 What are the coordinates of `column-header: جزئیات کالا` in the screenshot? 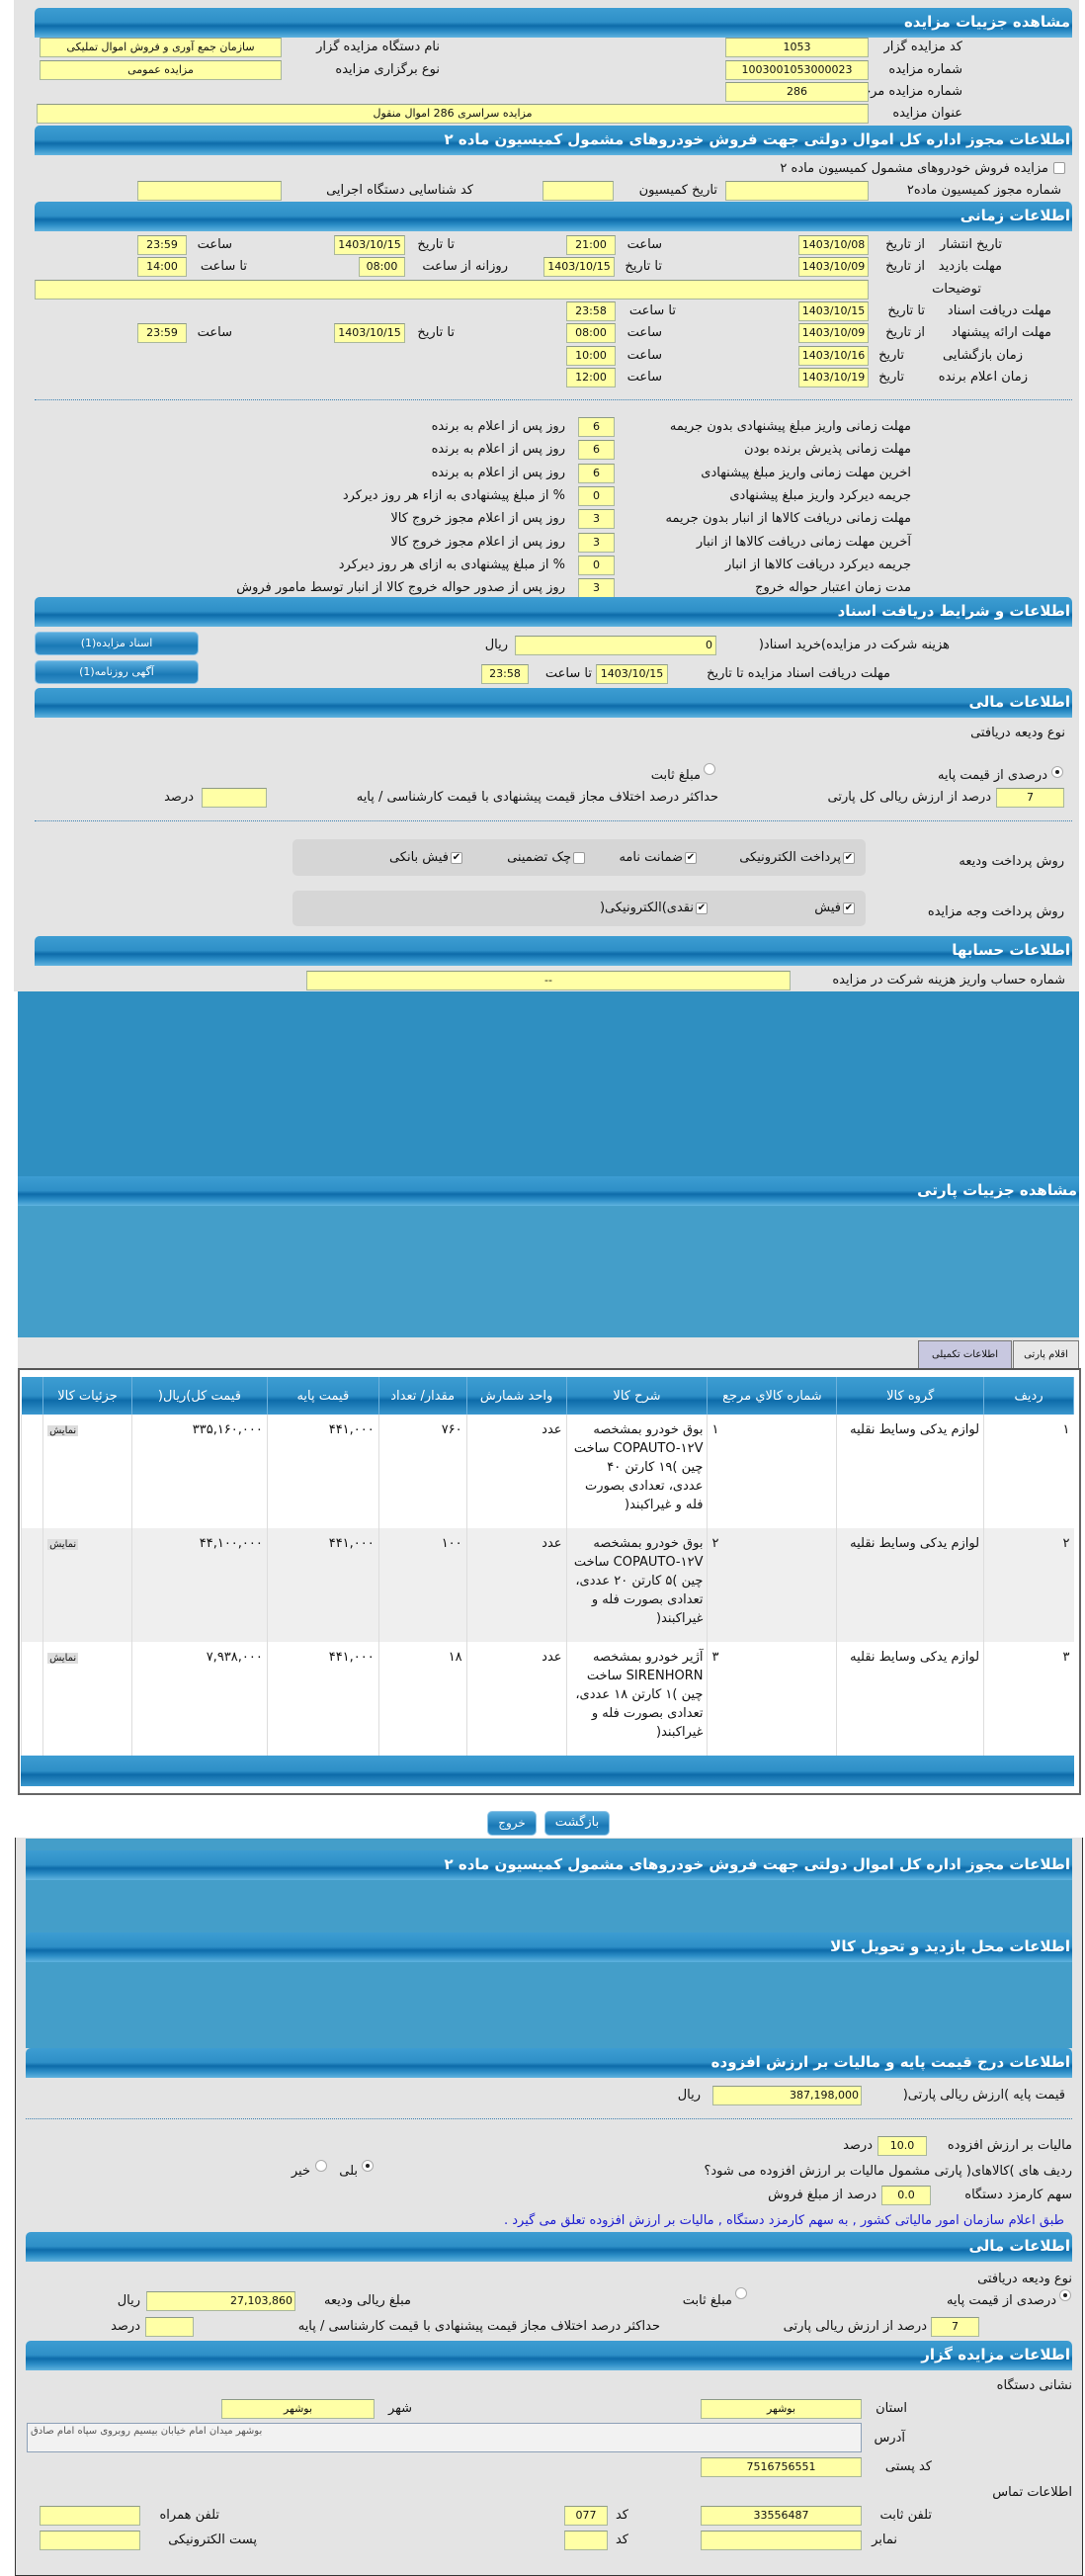 It's located at (87, 1396).